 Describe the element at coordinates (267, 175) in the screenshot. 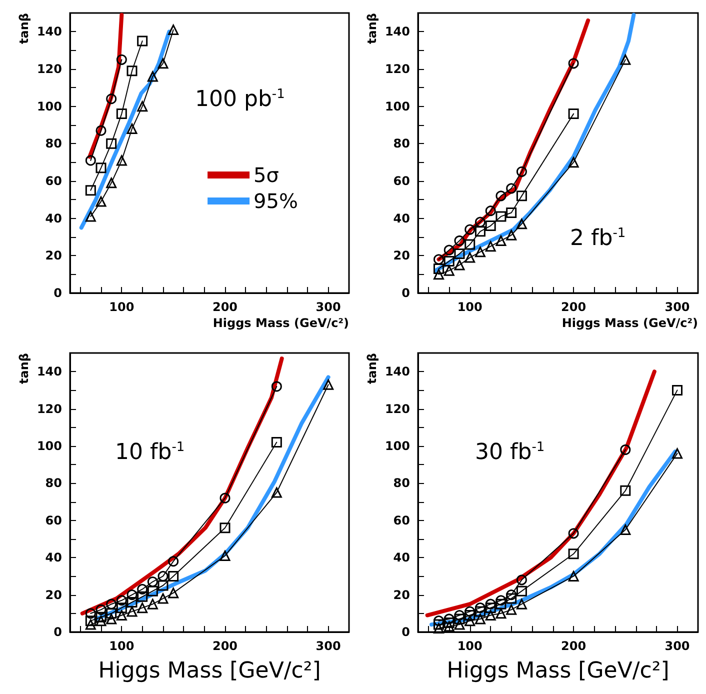

I see `legend-label: 5σ` at that location.